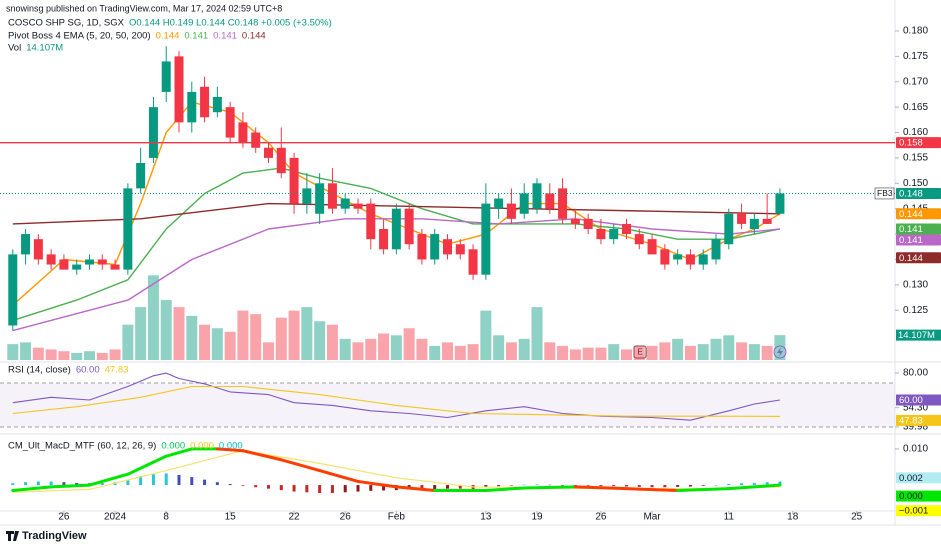 This screenshot has height=546, width=941. I want to click on rsi-line, so click(396, 401).